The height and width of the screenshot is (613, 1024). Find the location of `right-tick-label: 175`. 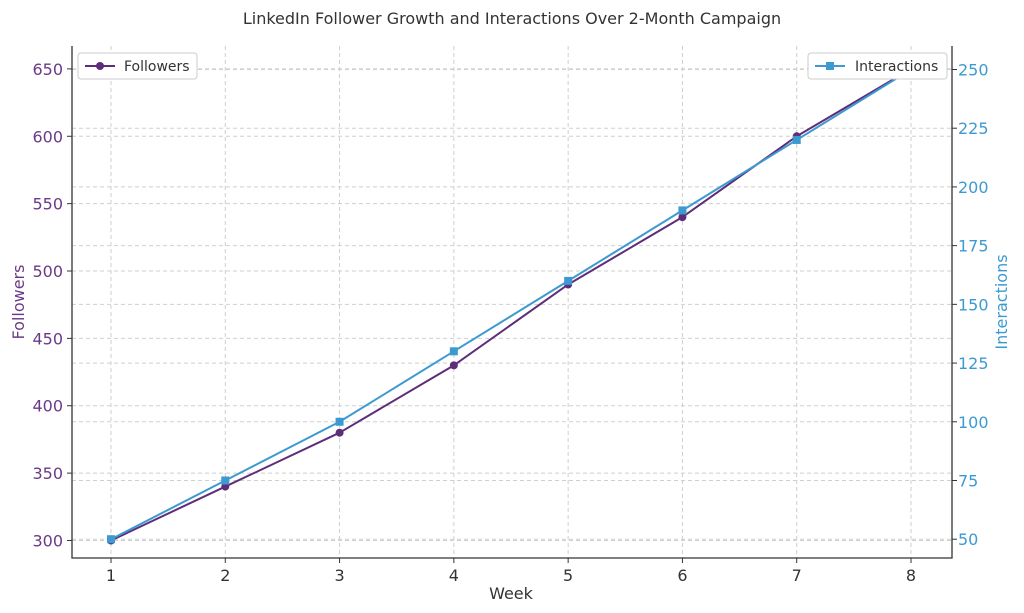

right-tick-label: 175 is located at coordinates (973, 246).